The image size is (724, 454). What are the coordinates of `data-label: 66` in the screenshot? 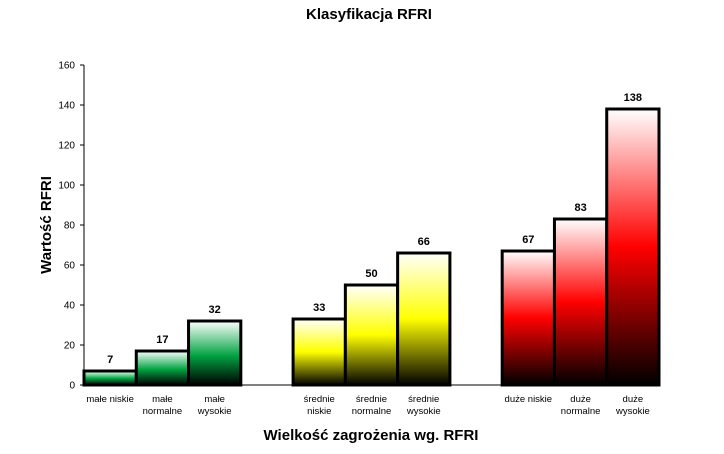 It's located at (424, 242).